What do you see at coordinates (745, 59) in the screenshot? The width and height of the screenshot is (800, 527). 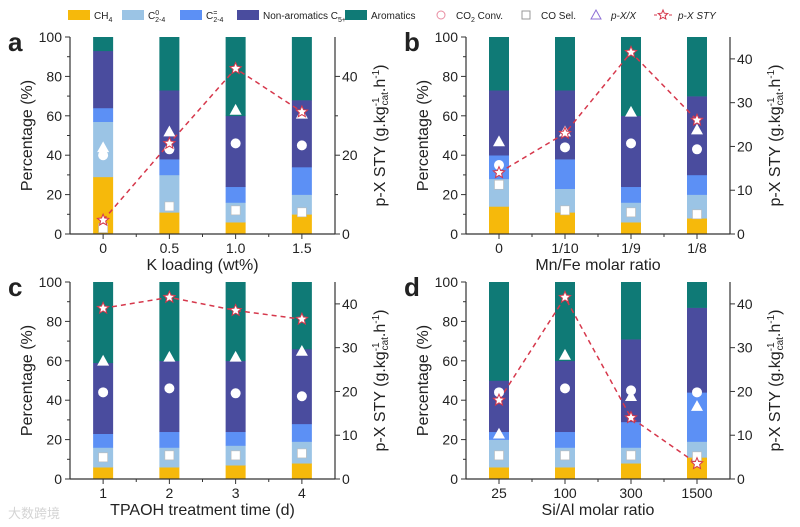 I see `right-tick-label: 40` at bounding box center [745, 59].